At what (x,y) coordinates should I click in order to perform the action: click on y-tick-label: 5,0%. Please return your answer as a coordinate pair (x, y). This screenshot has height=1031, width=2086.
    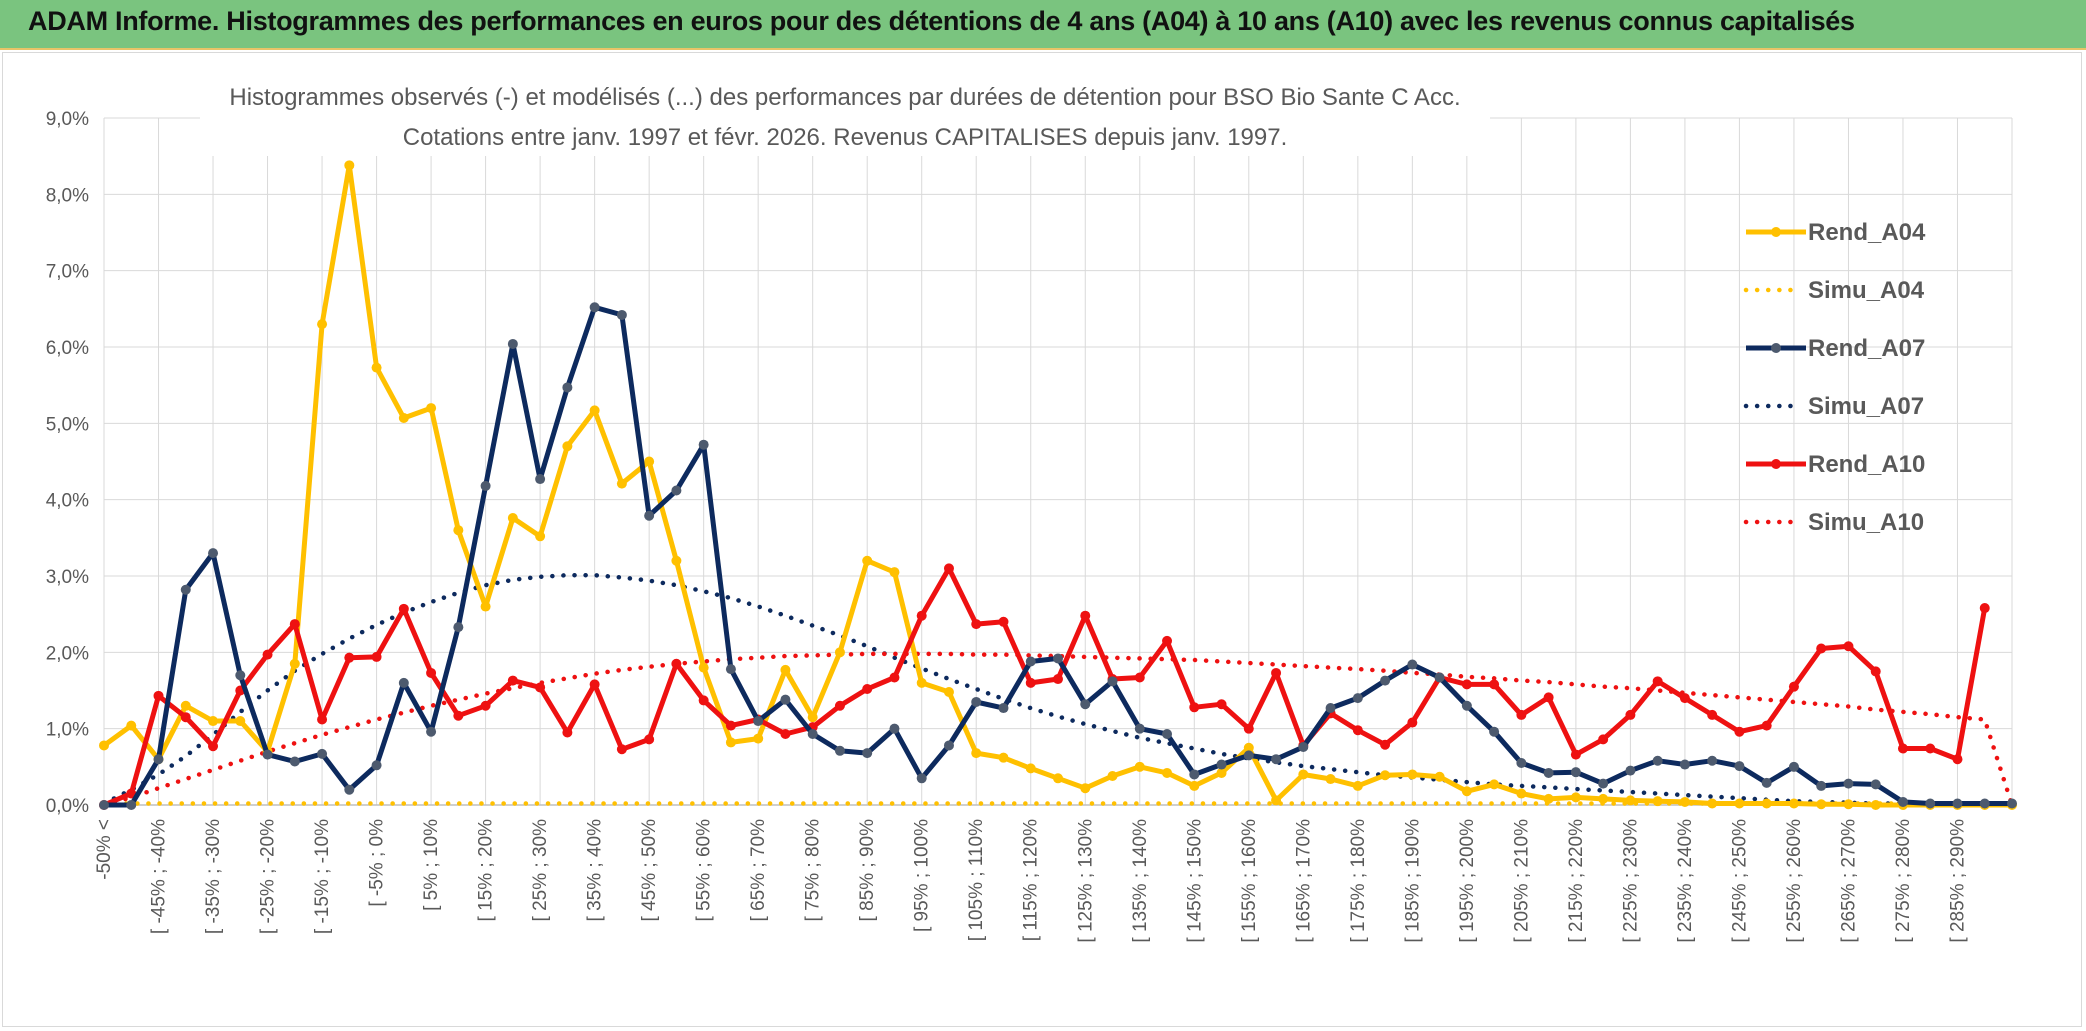
    Looking at the image, I should click on (67, 424).